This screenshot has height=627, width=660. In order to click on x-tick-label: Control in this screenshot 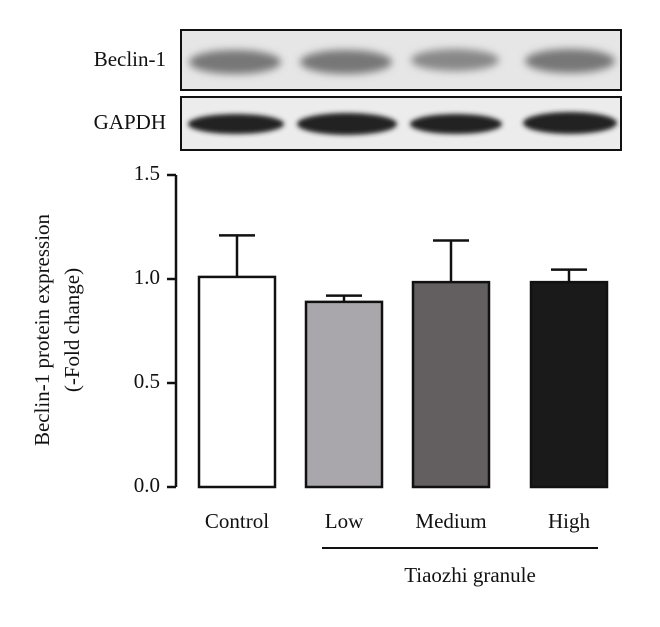, I will do `click(237, 521)`.